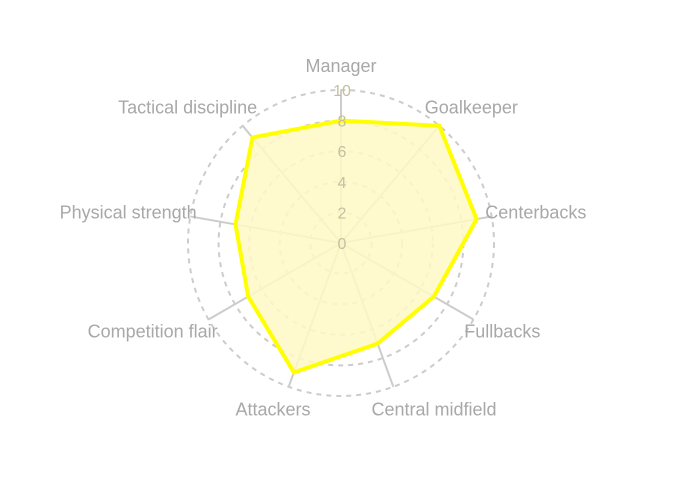 The width and height of the screenshot is (682, 488). What do you see at coordinates (342, 91) in the screenshot?
I see `tick-label-10: 10` at bounding box center [342, 91].